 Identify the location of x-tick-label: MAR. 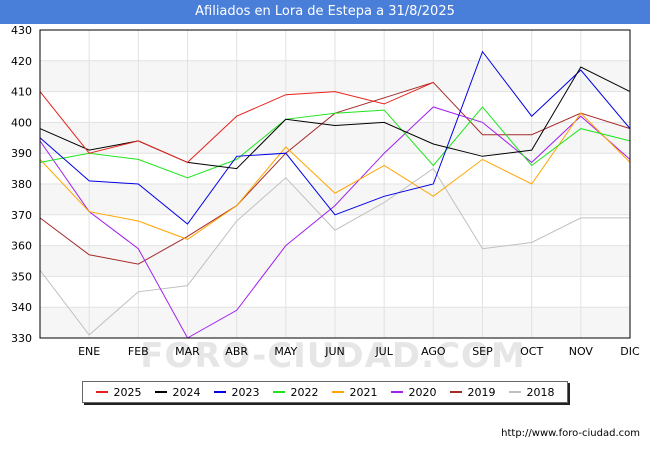
(187, 351).